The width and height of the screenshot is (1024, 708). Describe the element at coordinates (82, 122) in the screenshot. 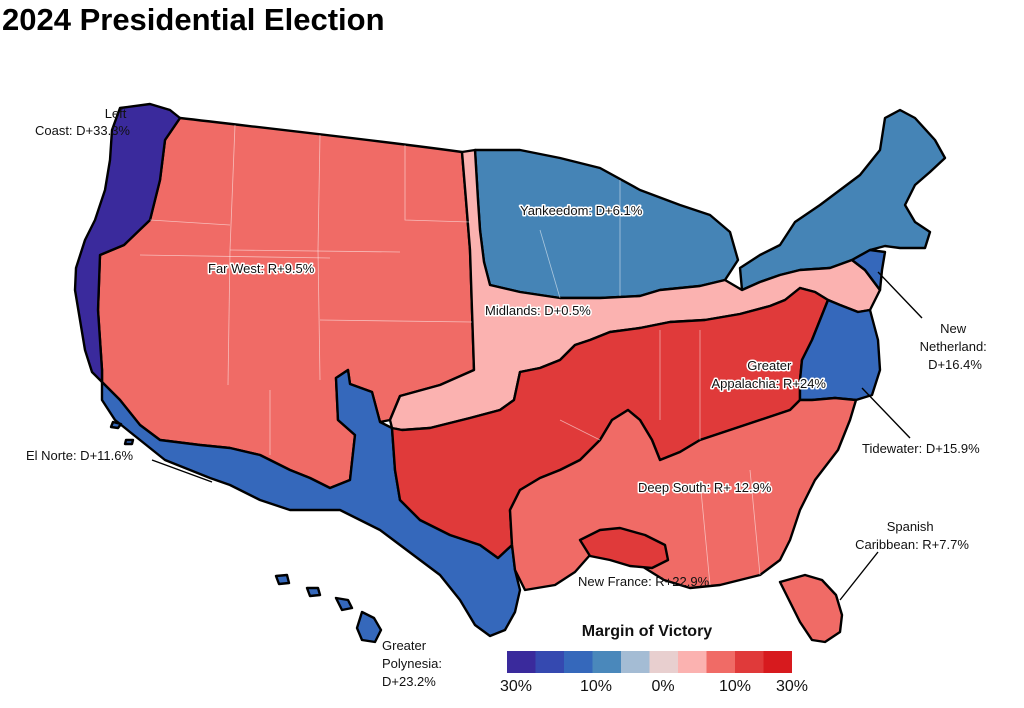

I see `label-left-coast: Left Coast: D+33.3%` at that location.